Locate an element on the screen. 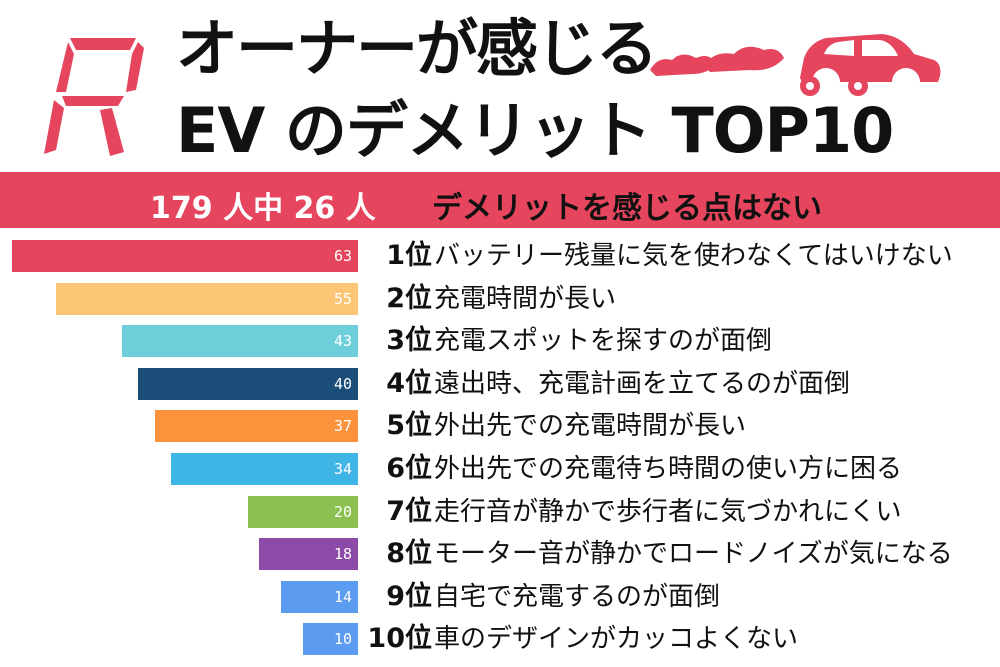 Image resolution: width=1000 pixels, height=667 pixels. banner-message: デメリットを感じる点はない is located at coordinates (627, 208).